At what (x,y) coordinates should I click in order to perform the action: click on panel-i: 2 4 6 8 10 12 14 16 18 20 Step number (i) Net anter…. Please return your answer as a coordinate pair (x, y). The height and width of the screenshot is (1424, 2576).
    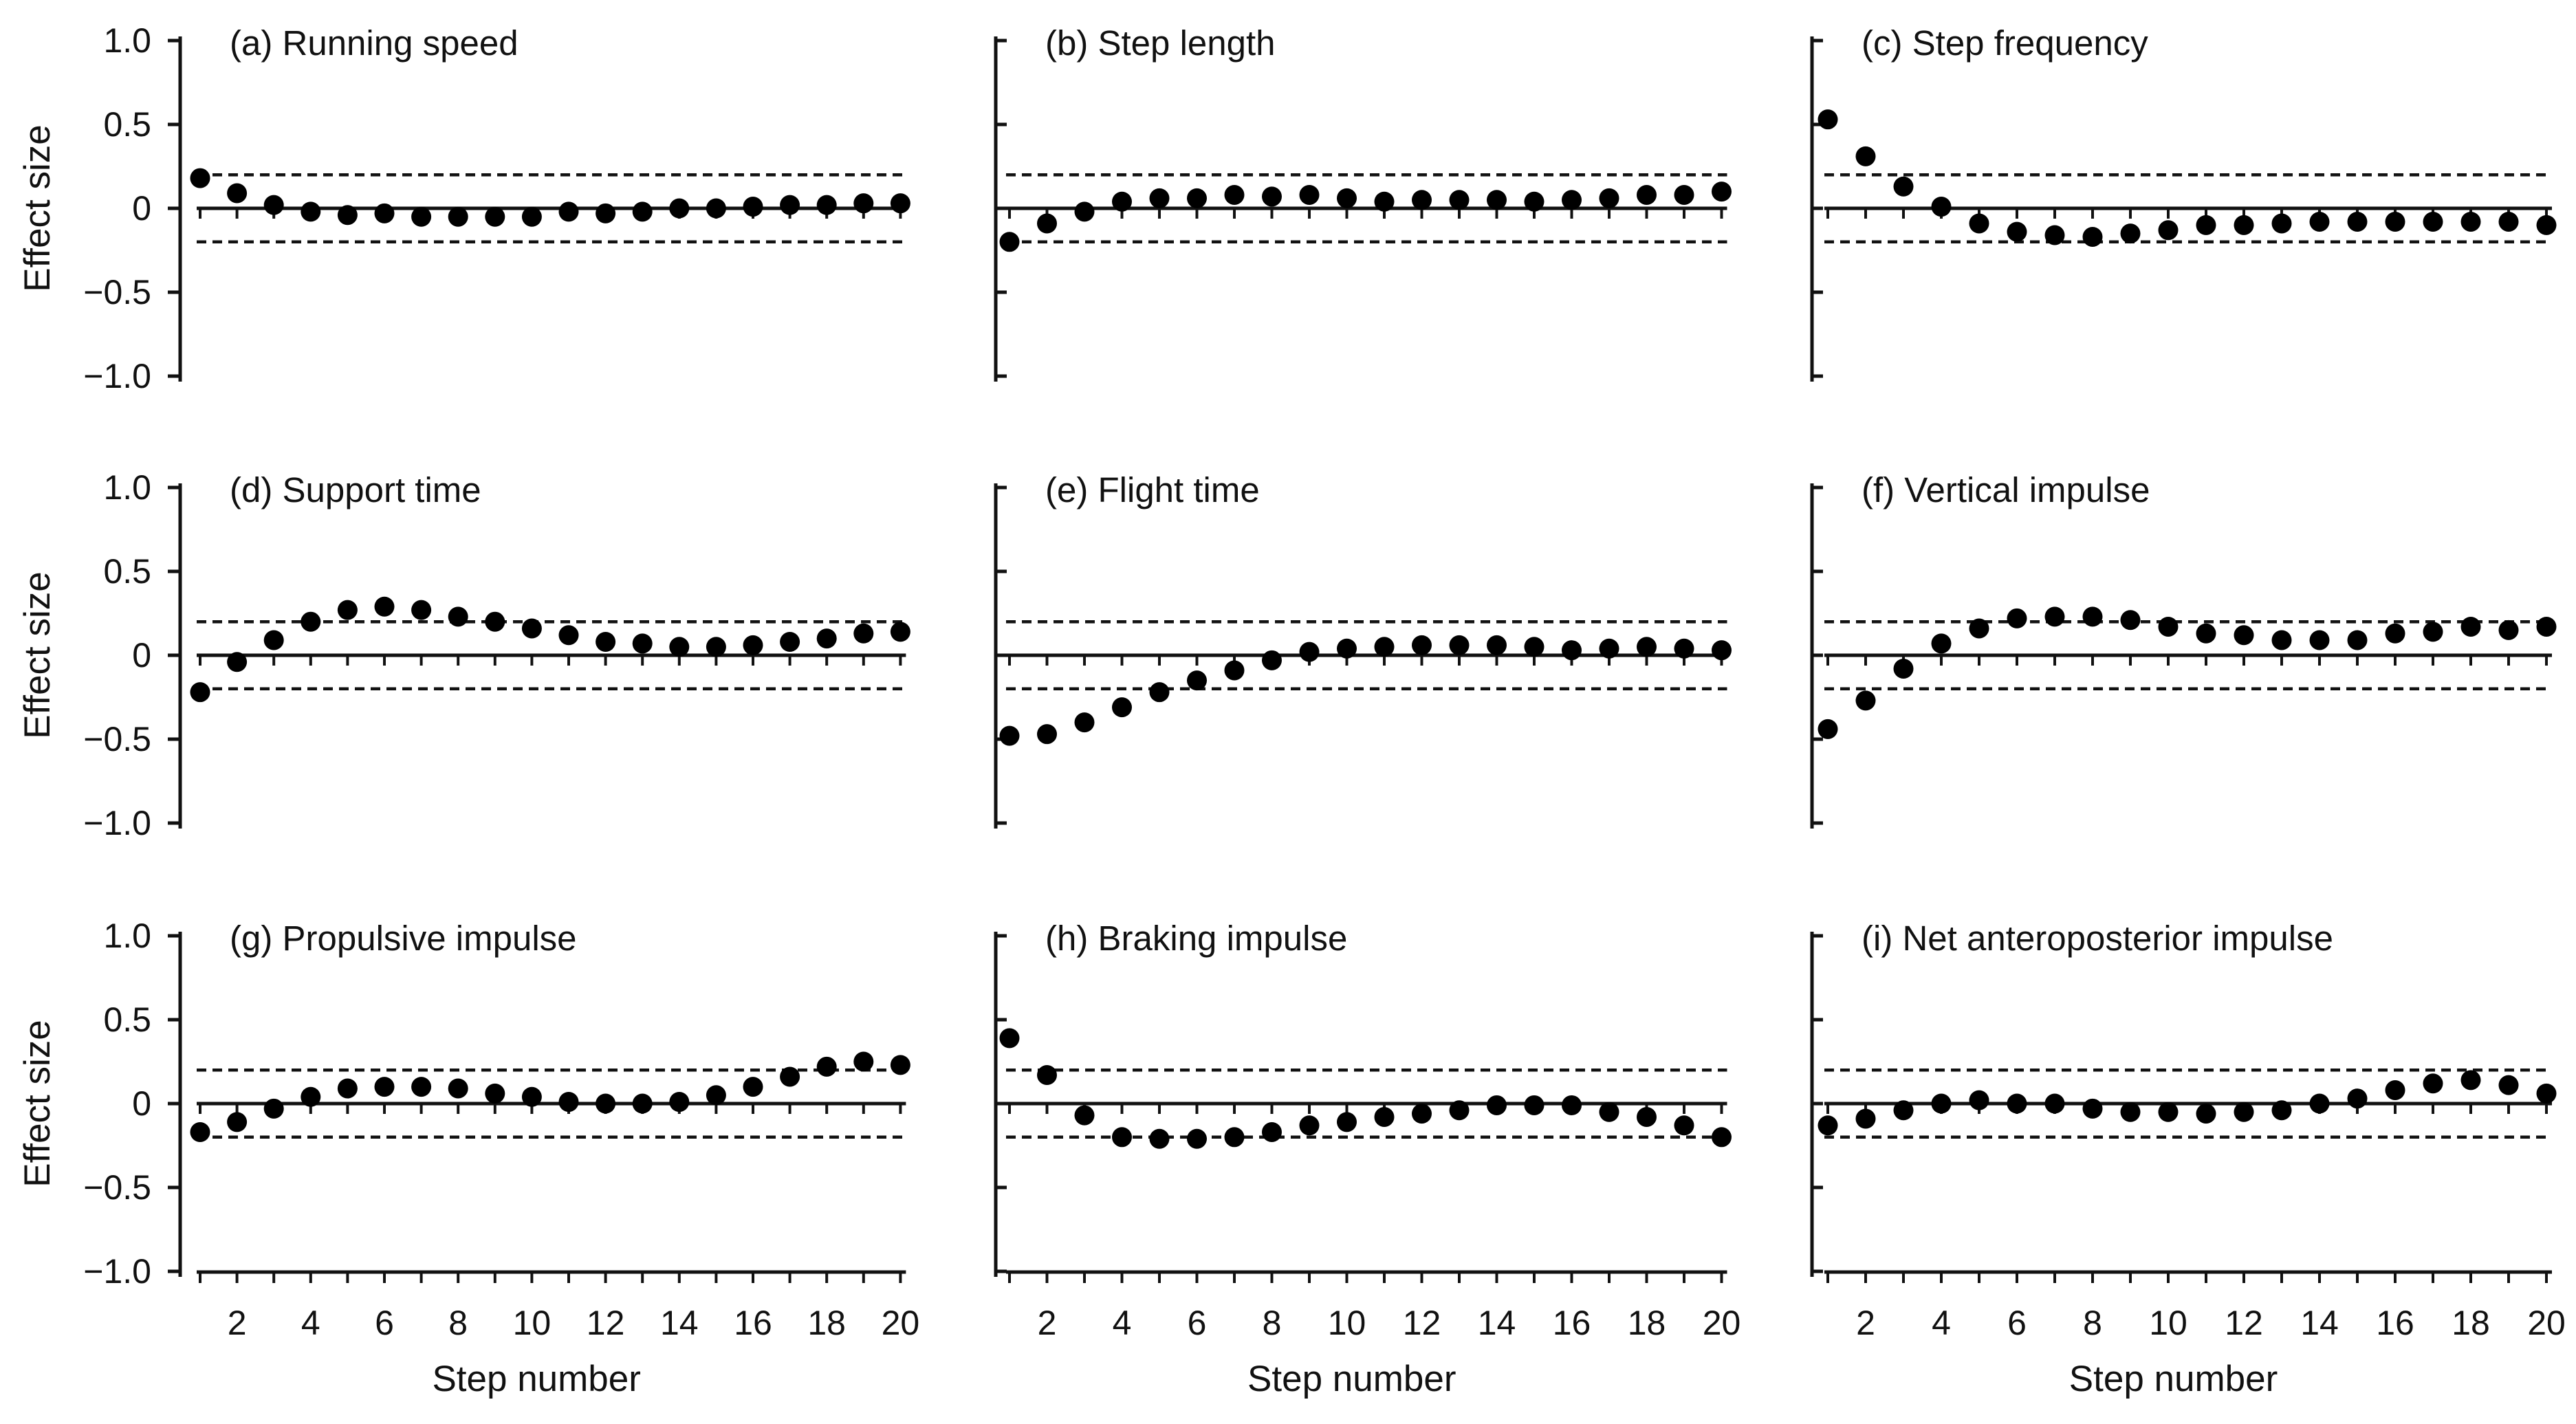
    Looking at the image, I should click on (2188, 1159).